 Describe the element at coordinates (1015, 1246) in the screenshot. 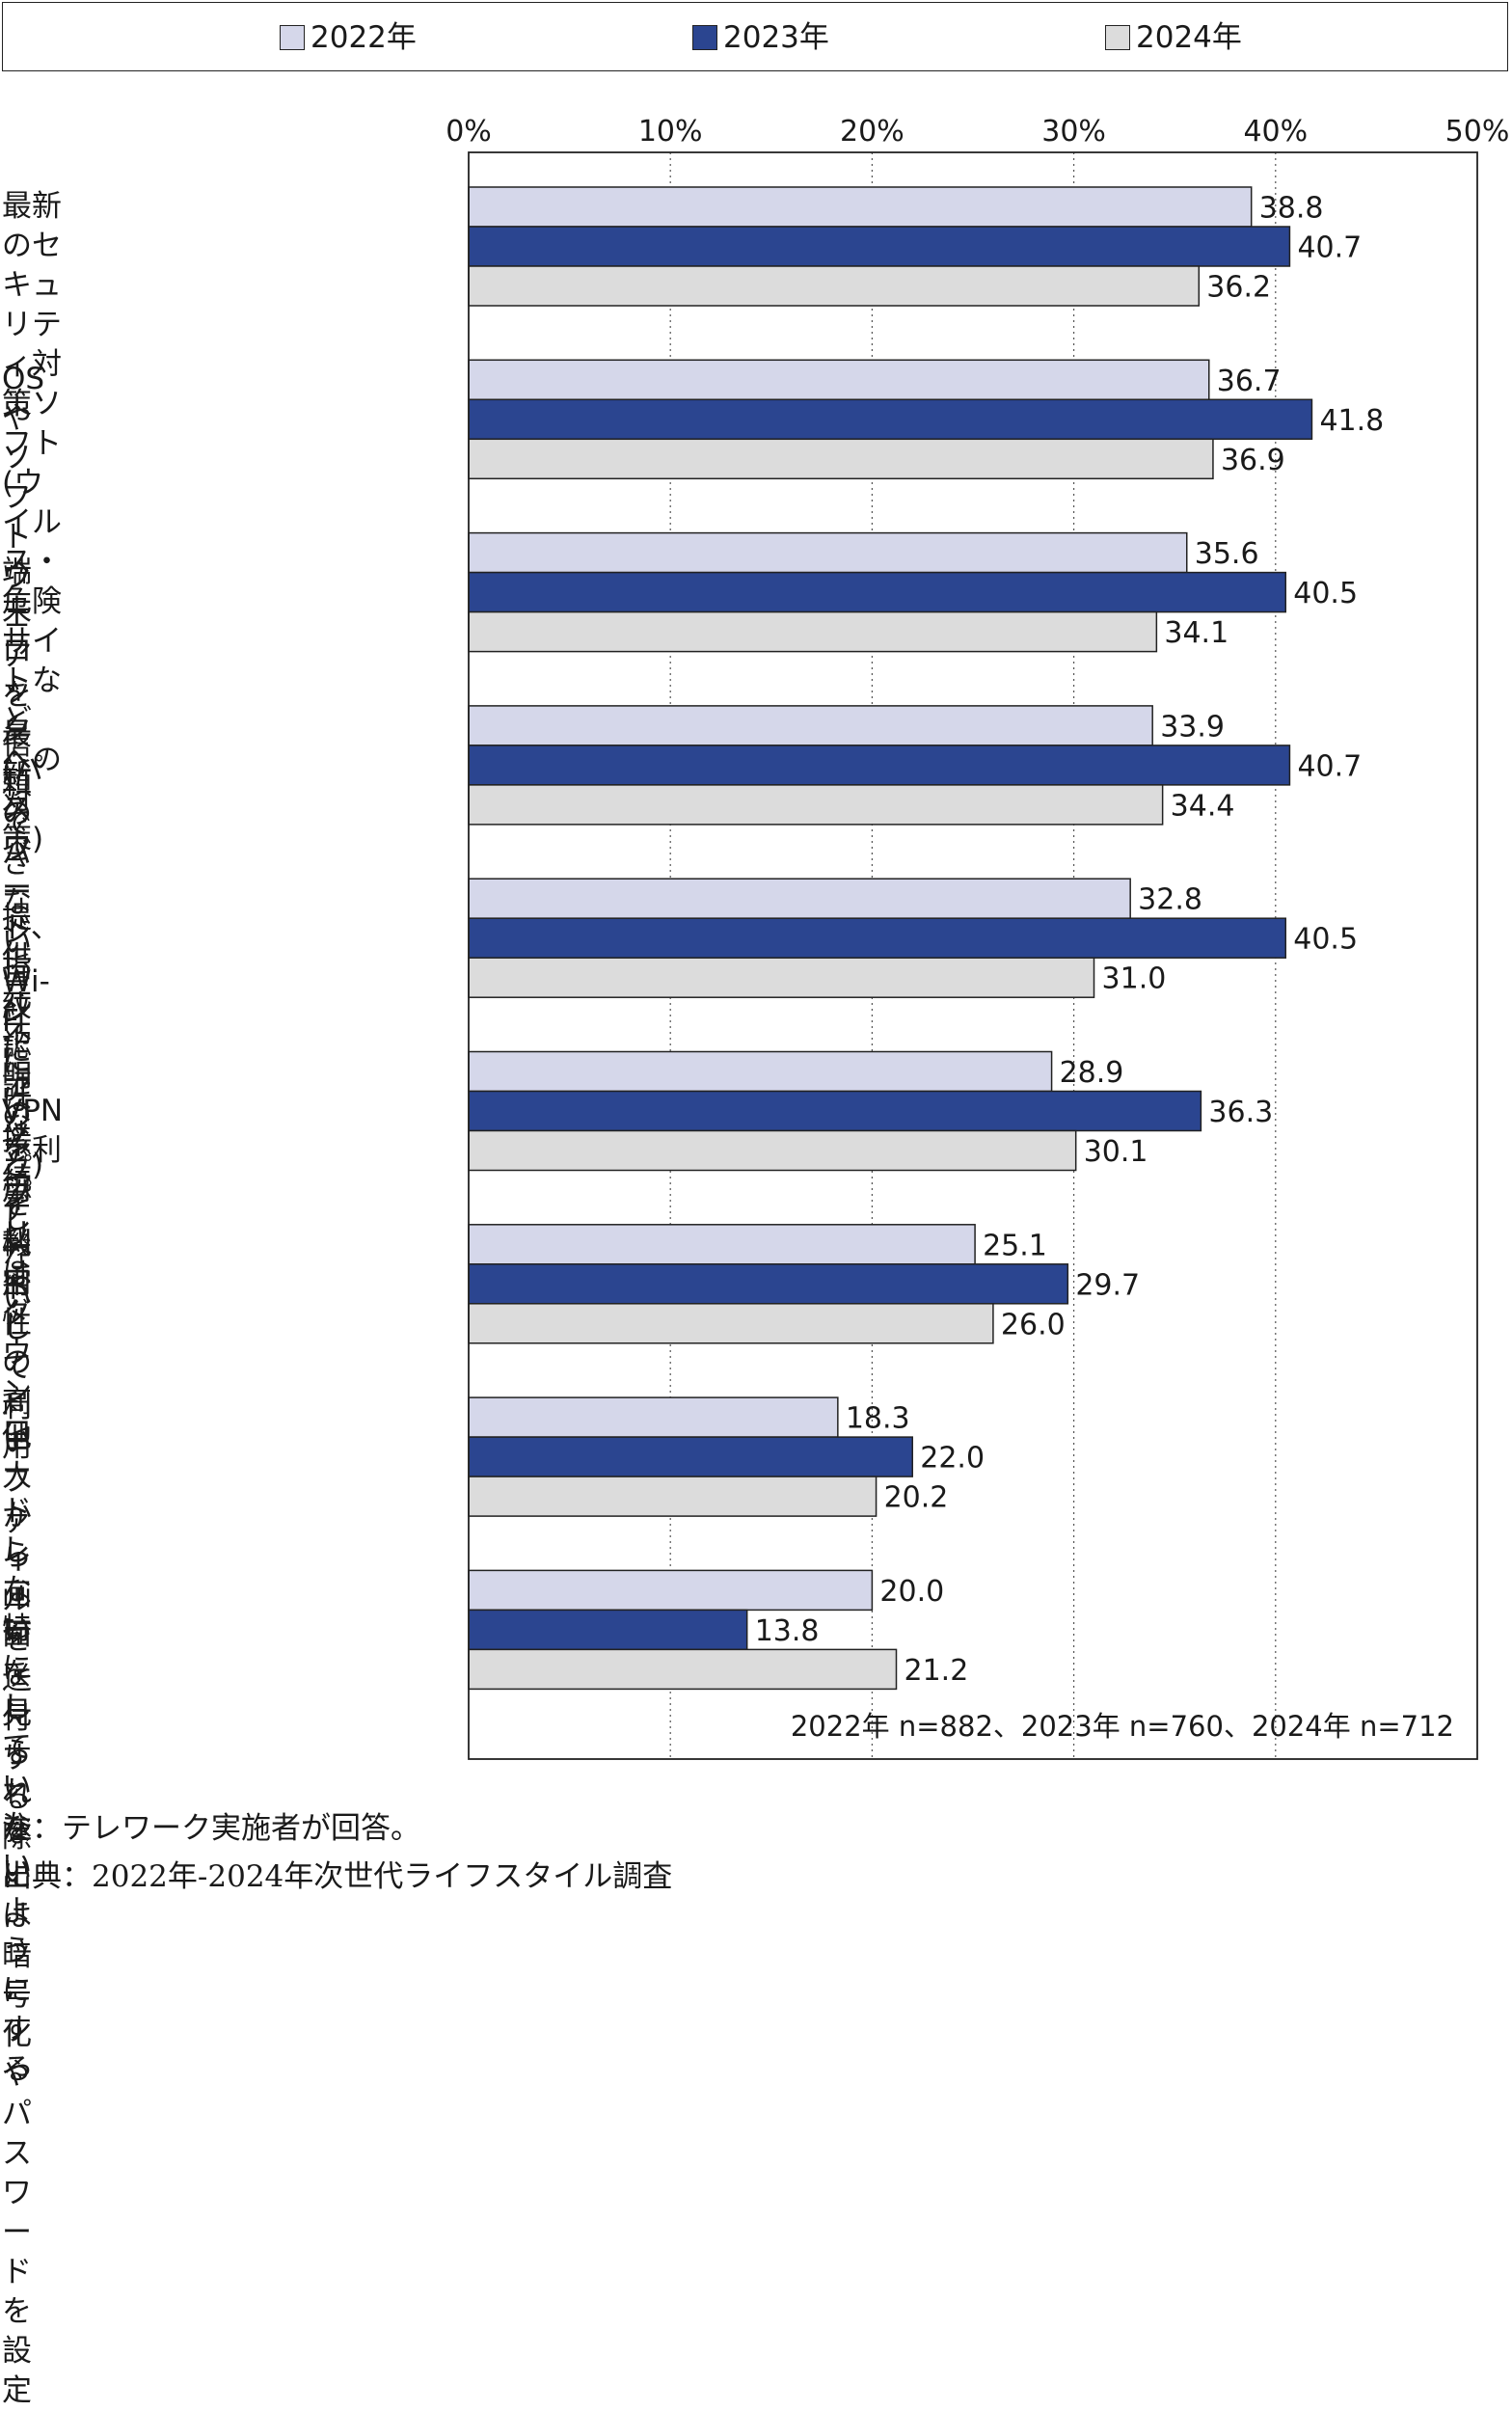

I see `bar-value-label: 25.1` at that location.